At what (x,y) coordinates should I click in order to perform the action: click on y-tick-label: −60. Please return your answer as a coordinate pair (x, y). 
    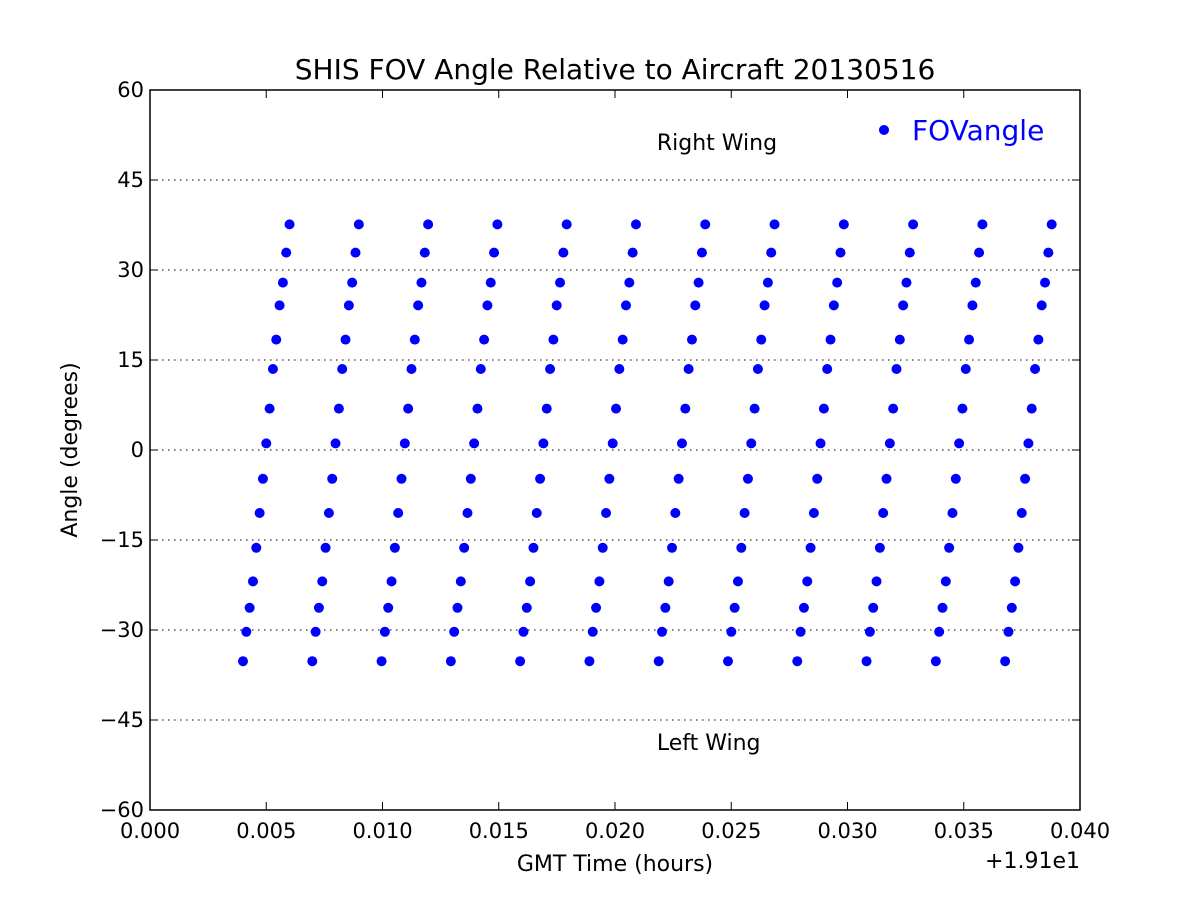
    Looking at the image, I should click on (122, 810).